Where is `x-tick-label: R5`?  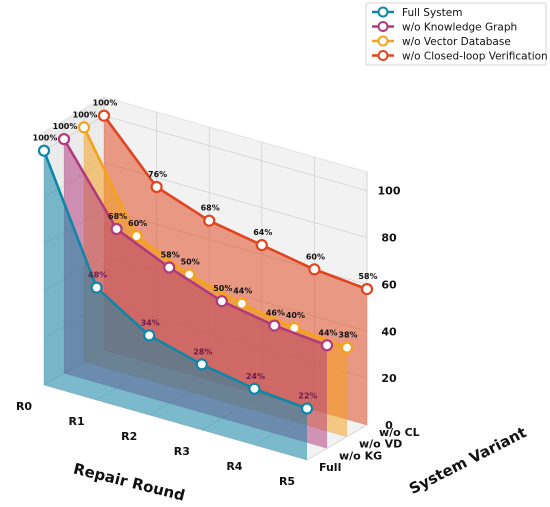
x-tick-label: R5 is located at coordinates (287, 481).